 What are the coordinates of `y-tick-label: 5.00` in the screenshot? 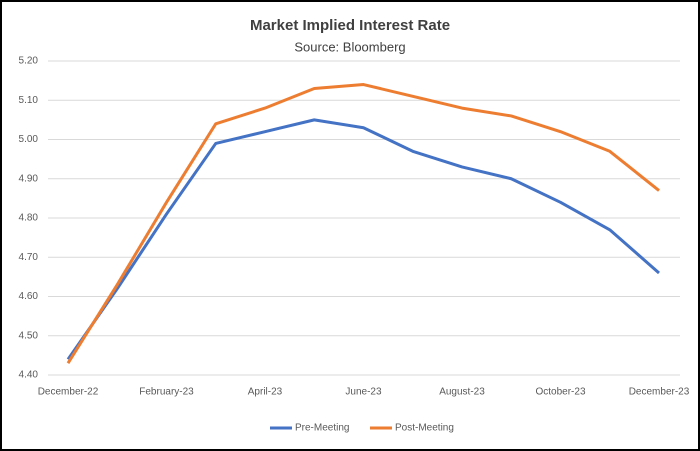 It's located at (29, 139).